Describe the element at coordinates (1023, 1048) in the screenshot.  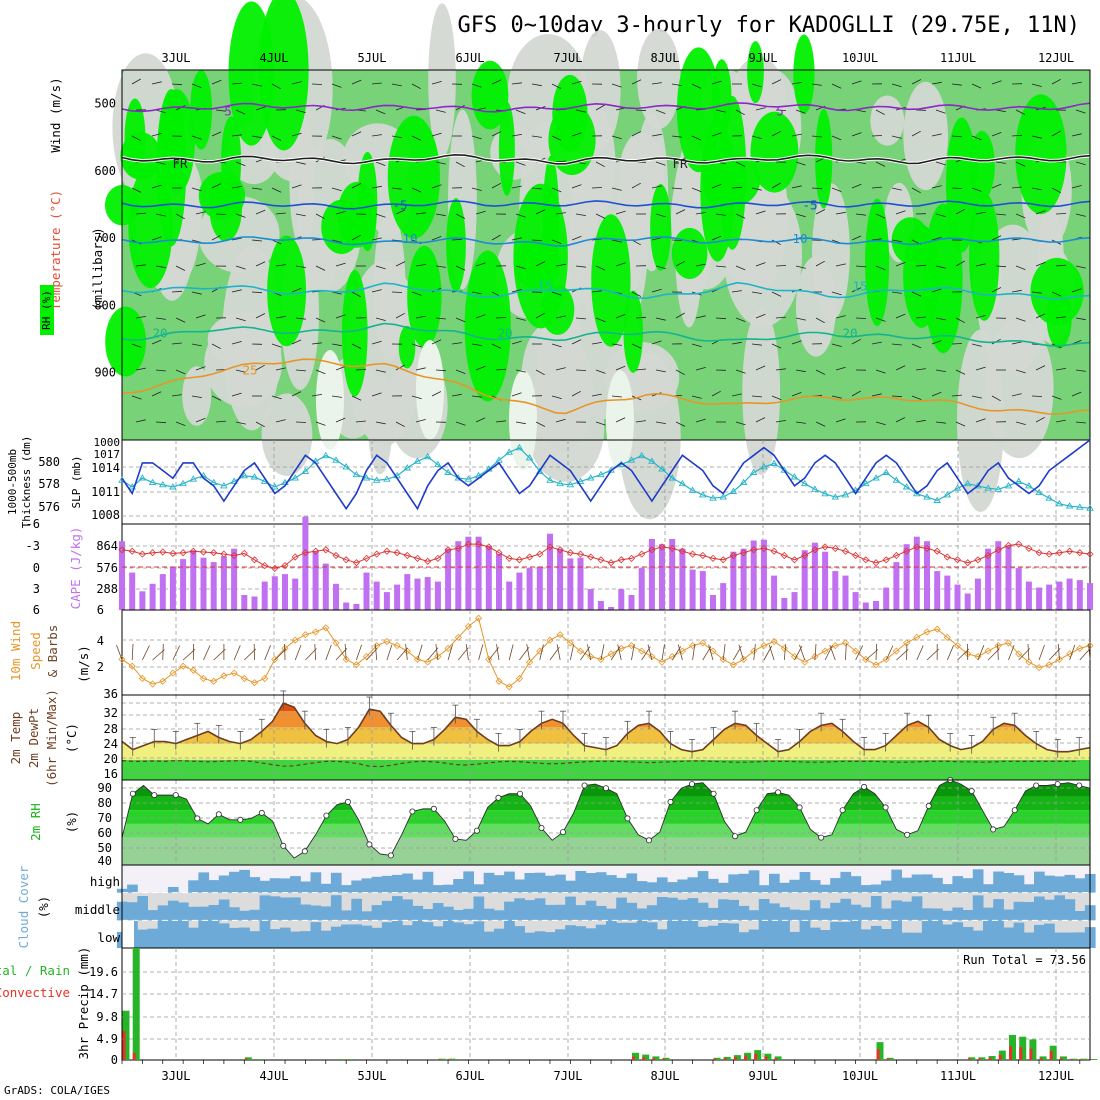
I see `precip-total-bar` at that location.